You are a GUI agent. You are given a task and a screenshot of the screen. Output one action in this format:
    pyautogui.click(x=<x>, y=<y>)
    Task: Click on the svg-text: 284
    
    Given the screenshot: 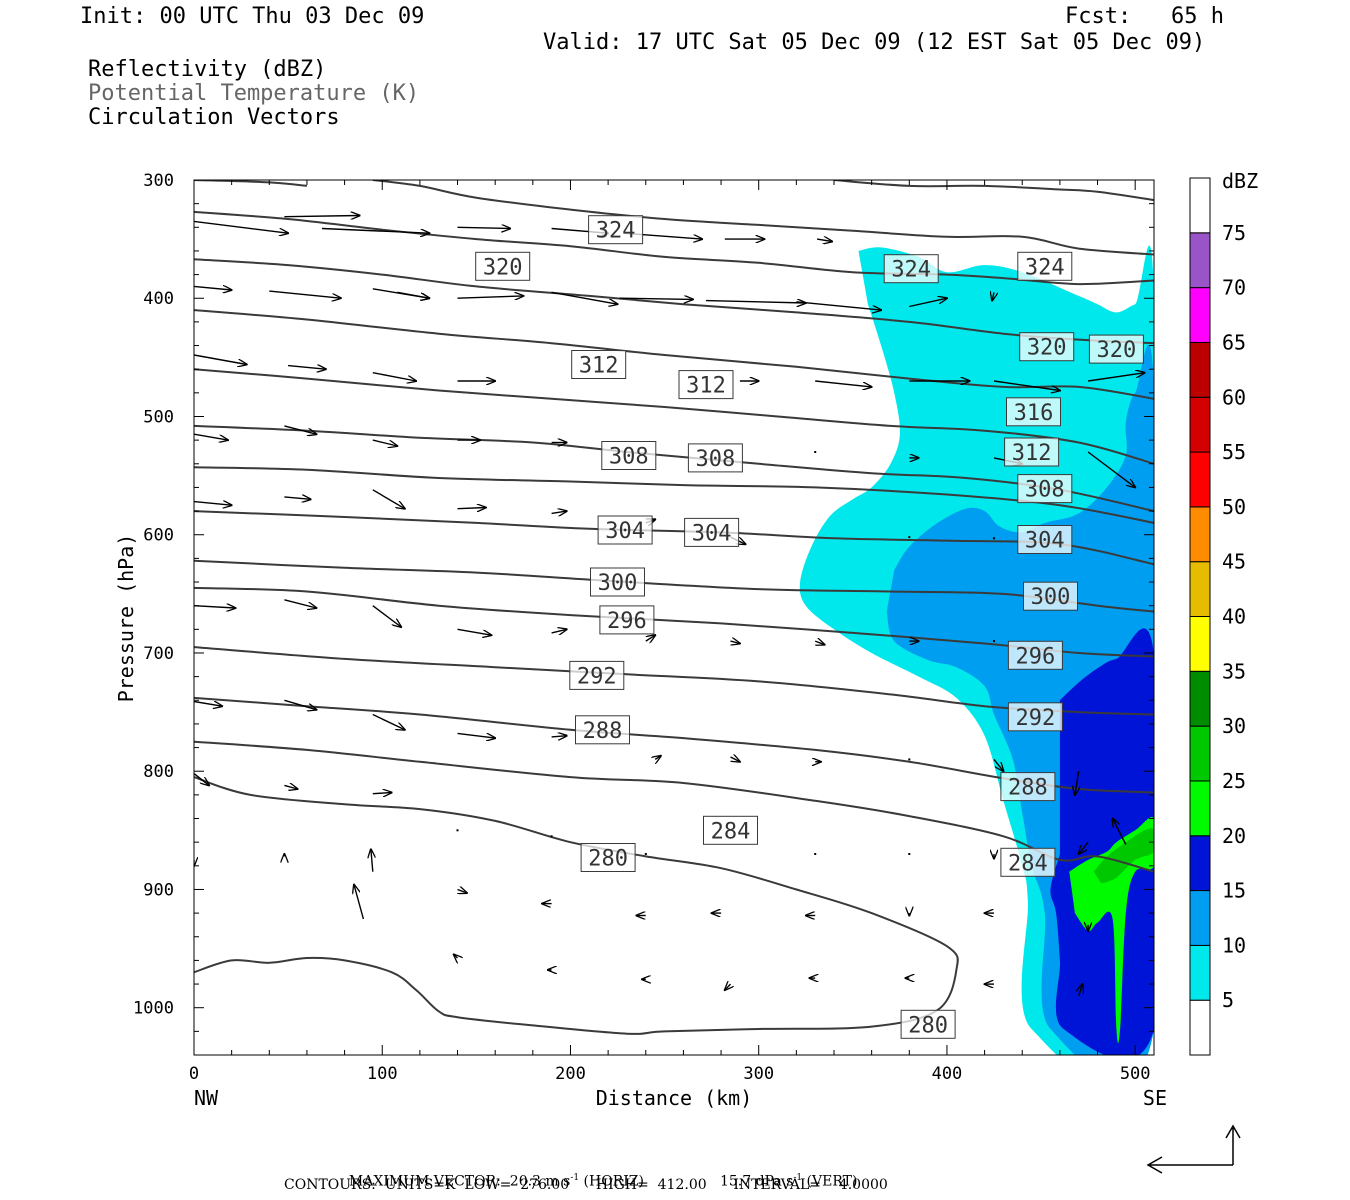 What is the action you would take?
    pyautogui.click(x=731, y=831)
    